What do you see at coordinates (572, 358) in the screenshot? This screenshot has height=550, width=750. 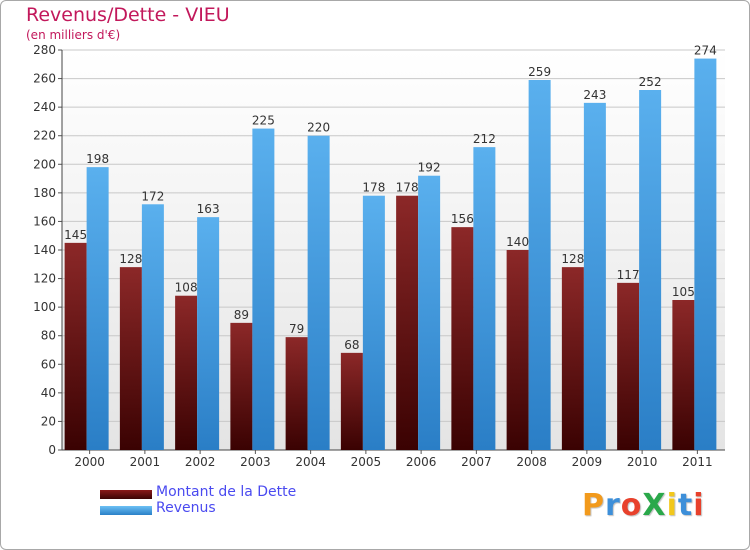 I see `bar-dette-2009` at bounding box center [572, 358].